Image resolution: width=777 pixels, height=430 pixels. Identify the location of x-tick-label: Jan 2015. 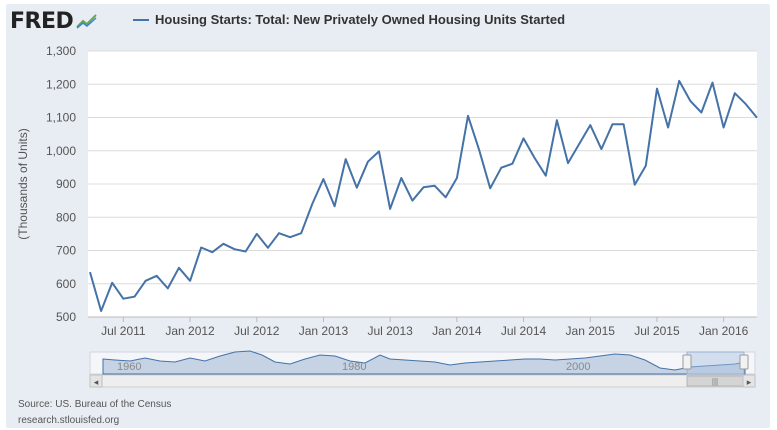
(591, 331).